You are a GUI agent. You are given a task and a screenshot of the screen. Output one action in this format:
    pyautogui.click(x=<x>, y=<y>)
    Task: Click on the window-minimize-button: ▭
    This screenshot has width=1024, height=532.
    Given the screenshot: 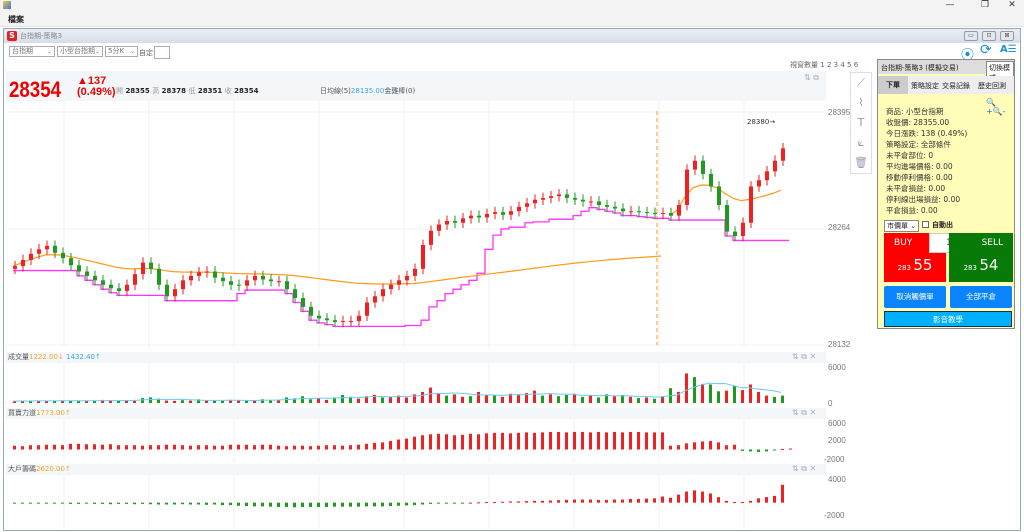 What is the action you would take?
    pyautogui.click(x=971, y=36)
    